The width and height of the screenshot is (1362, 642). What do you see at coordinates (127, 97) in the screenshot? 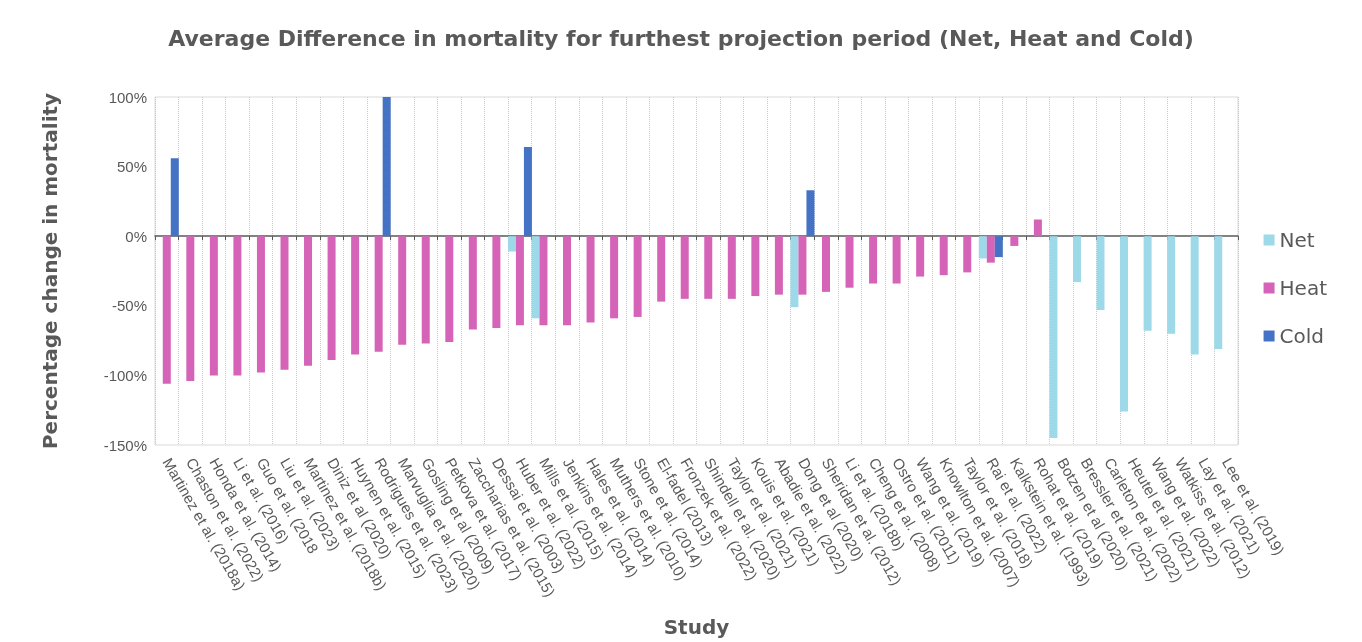
I see `y-tick-label: 100%` at bounding box center [127, 97].